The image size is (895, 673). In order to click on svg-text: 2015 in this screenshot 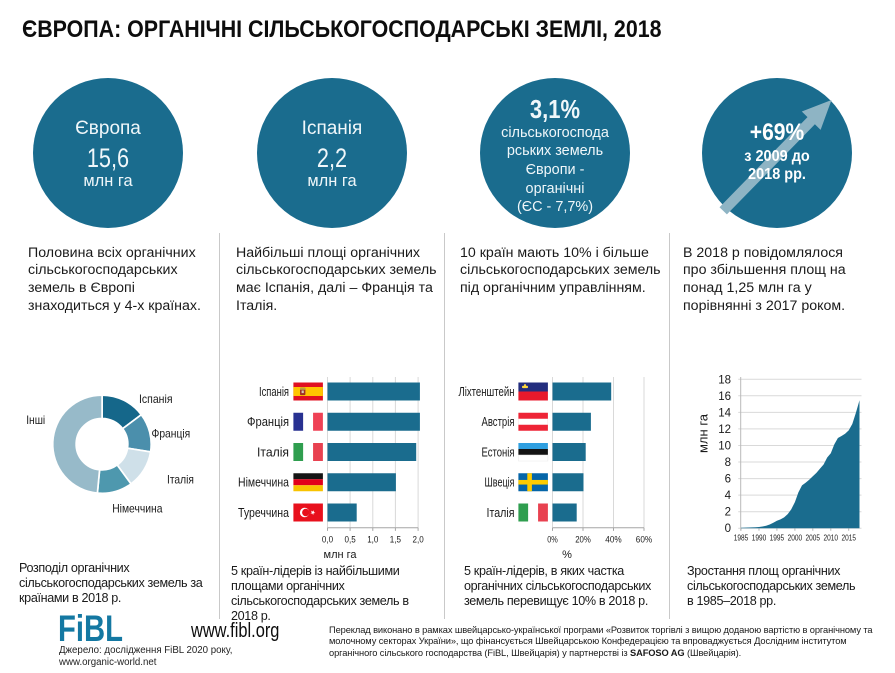, I will do `click(848, 537)`.